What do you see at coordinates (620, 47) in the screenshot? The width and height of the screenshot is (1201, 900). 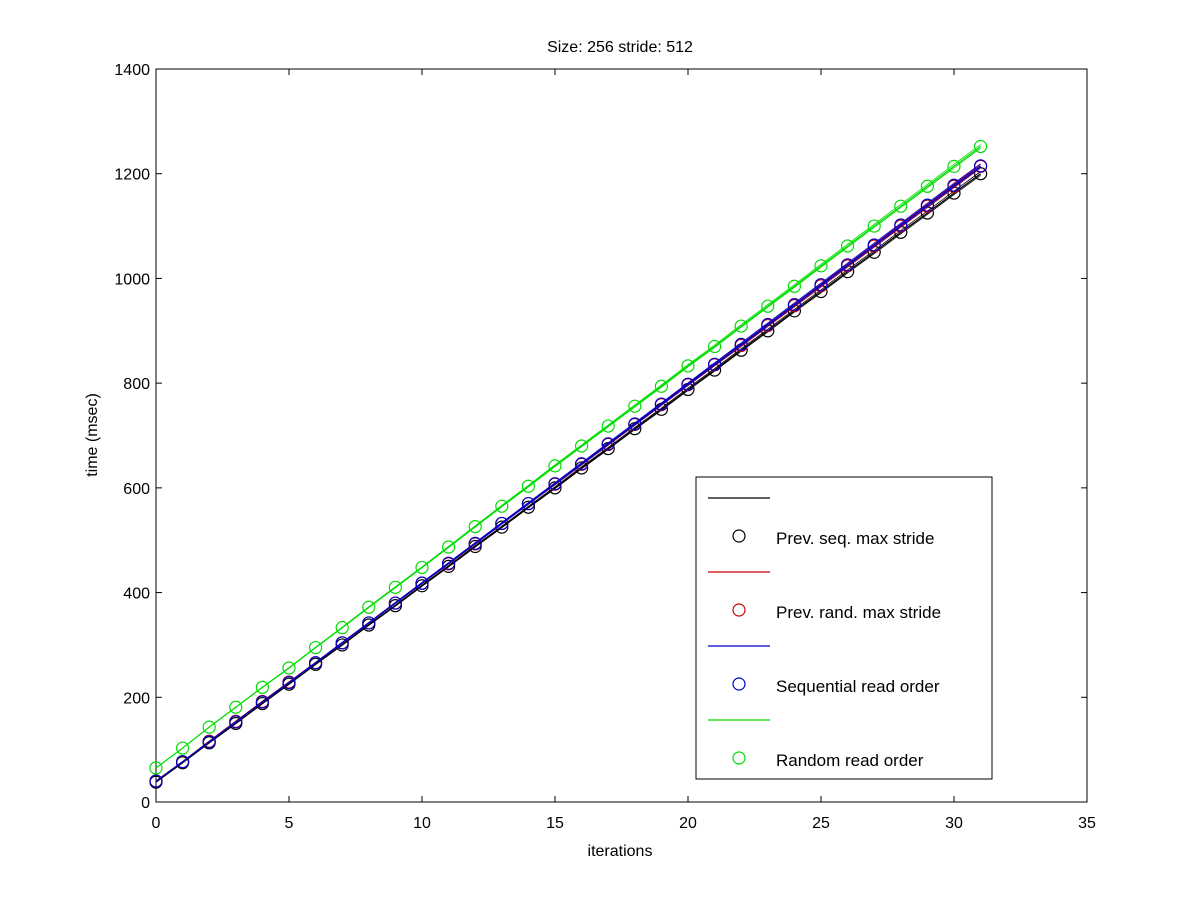 I see `chart-title: Size: 256 stride: 512` at bounding box center [620, 47].